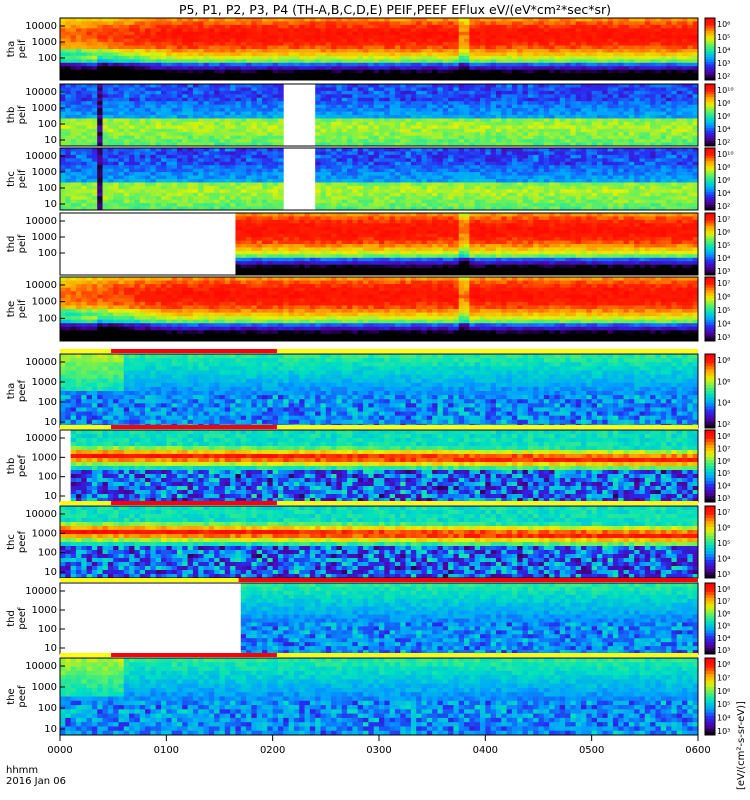  What do you see at coordinates (36, 781) in the screenshot?
I see `date-label: 2016 Jan 06` at bounding box center [36, 781].